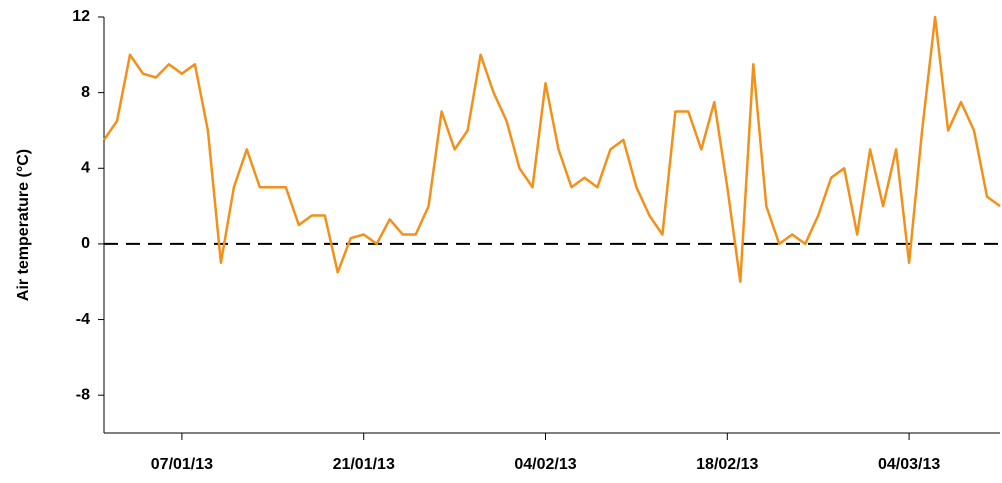  Describe the element at coordinates (85, 92) in the screenshot. I see `y-tick-label: 8` at that location.